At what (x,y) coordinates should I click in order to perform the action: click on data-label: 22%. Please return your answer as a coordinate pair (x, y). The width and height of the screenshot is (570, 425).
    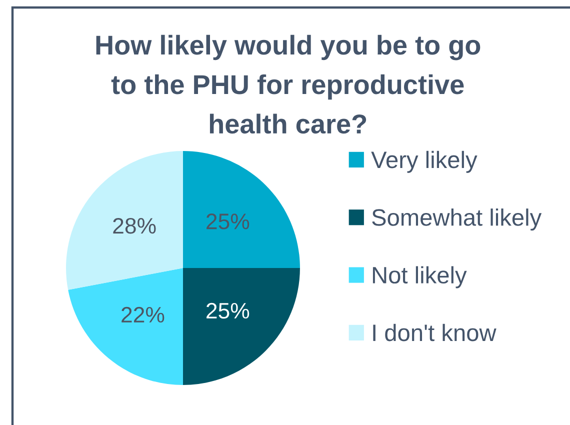
    Looking at the image, I should click on (143, 314).